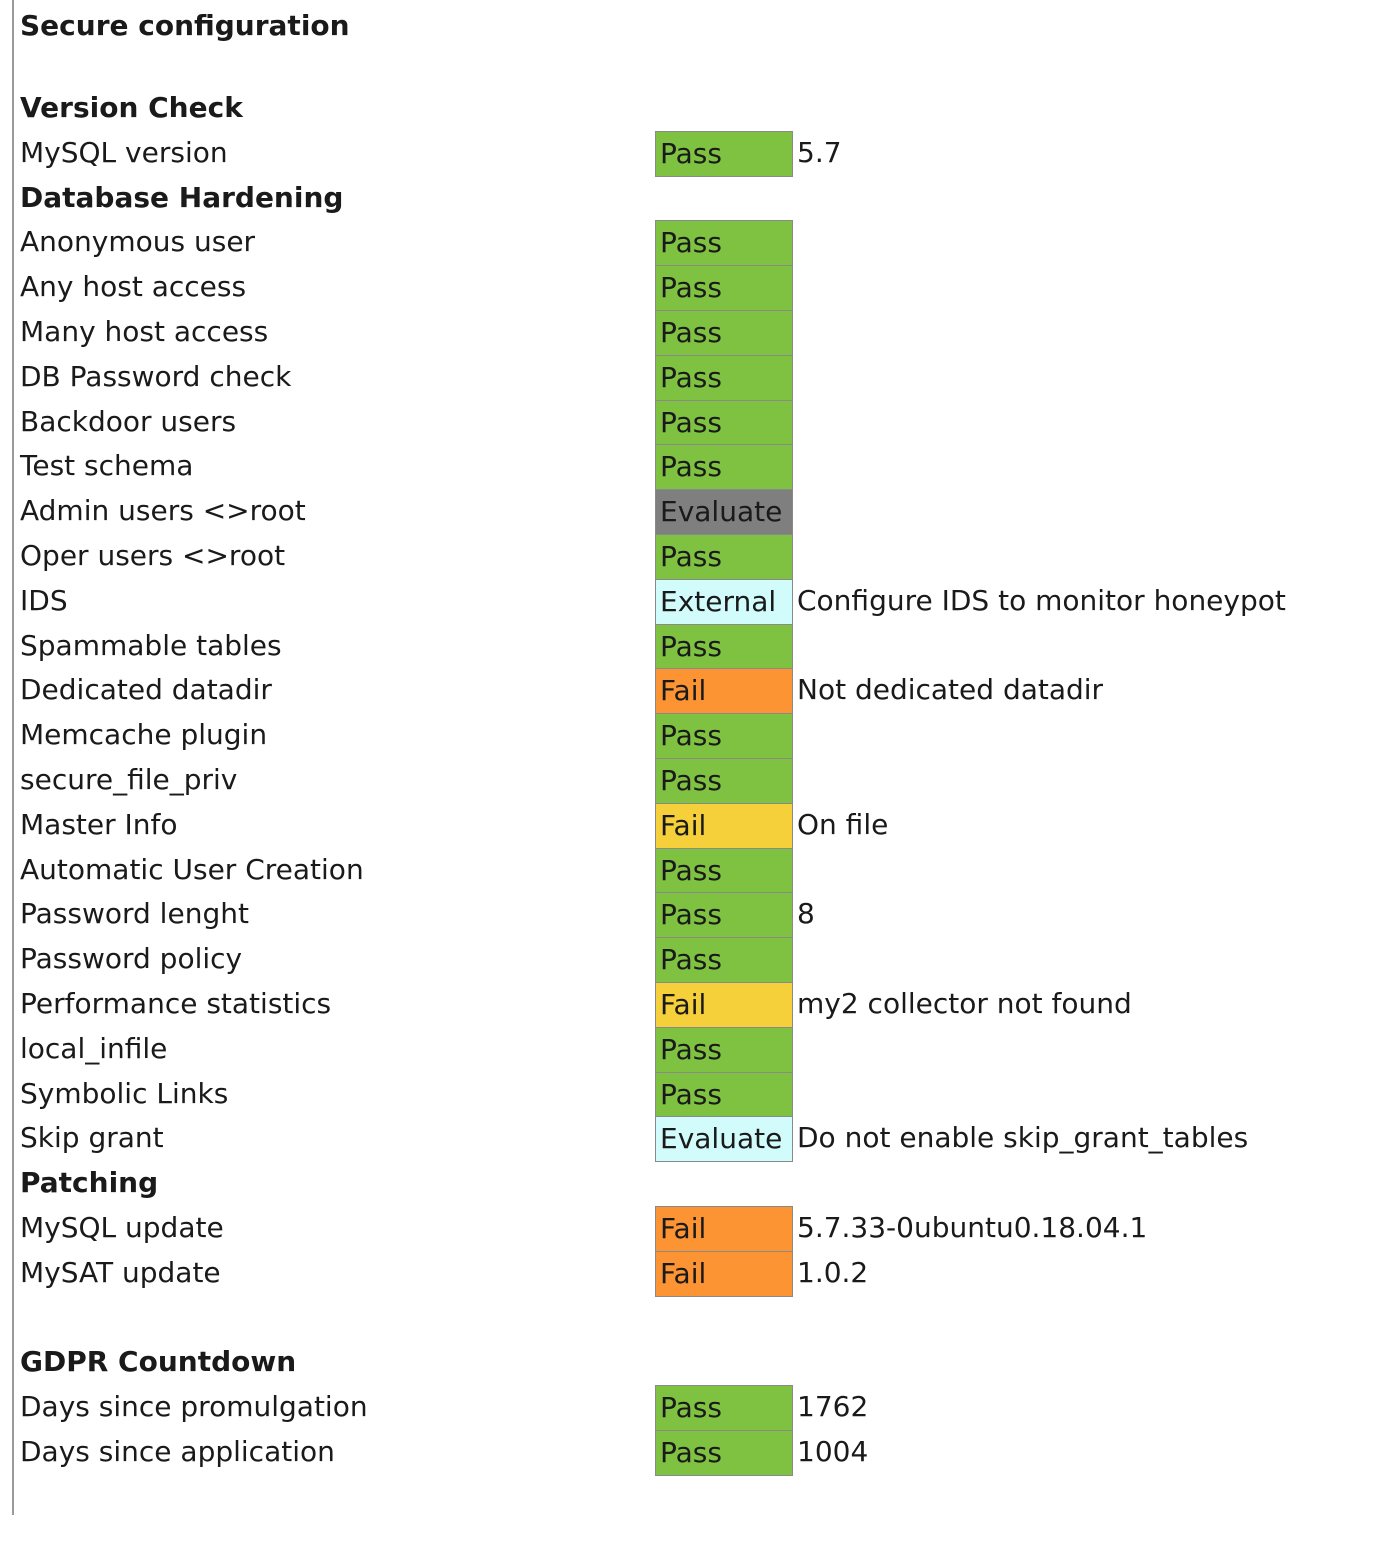  I want to click on check-row: Any host access Pass, so click(694, 288).